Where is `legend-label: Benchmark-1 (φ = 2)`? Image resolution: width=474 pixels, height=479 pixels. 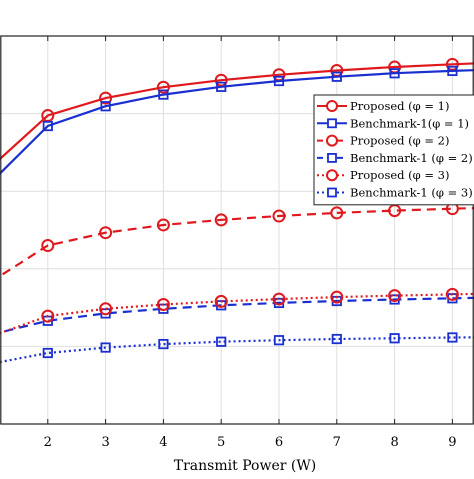
legend-label: Benchmark-1 (φ = 2) is located at coordinates (411, 158).